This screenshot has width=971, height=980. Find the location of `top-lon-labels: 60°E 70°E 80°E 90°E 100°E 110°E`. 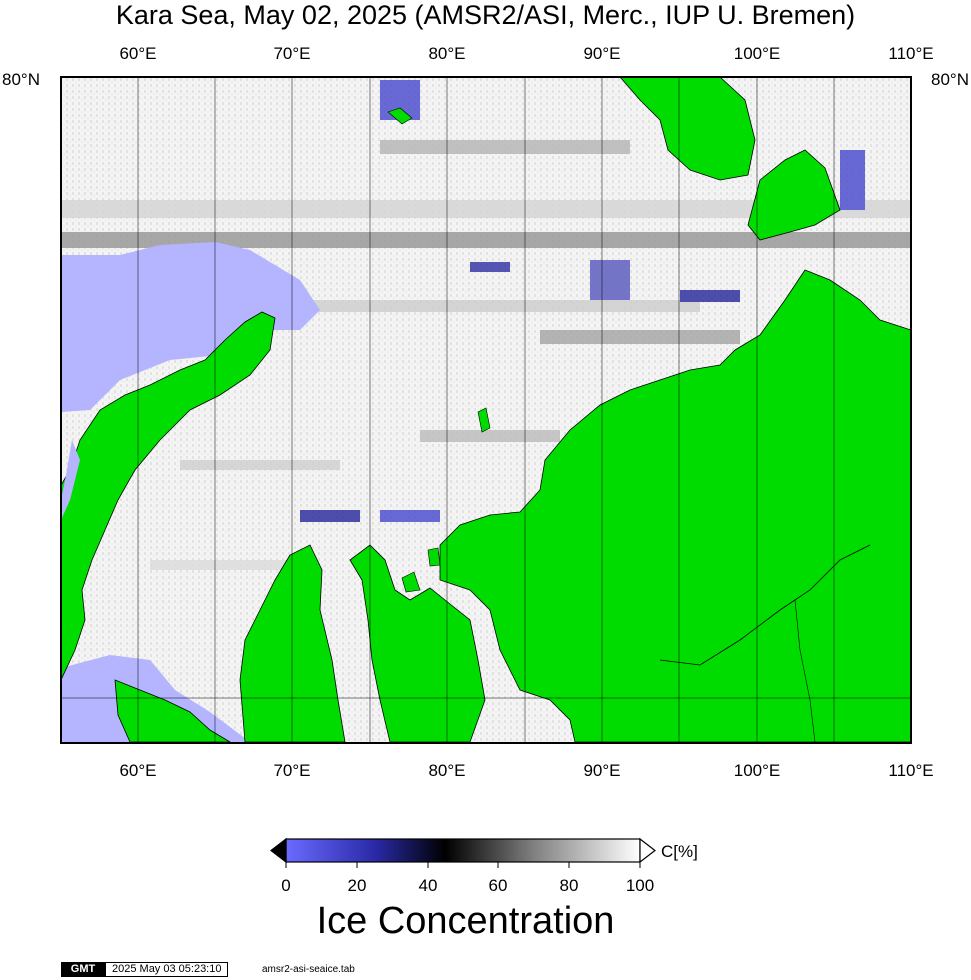

top-lon-labels: 60°E 70°E 80°E 90°E 100°E 110°E is located at coordinates (526, 53).